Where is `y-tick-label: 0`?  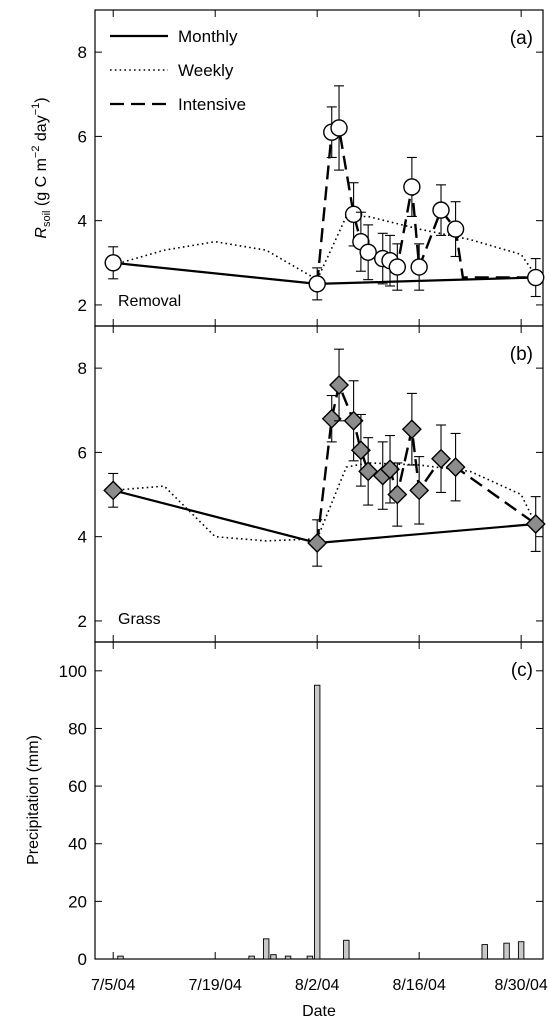 y-tick-label: 0 is located at coordinates (82, 959).